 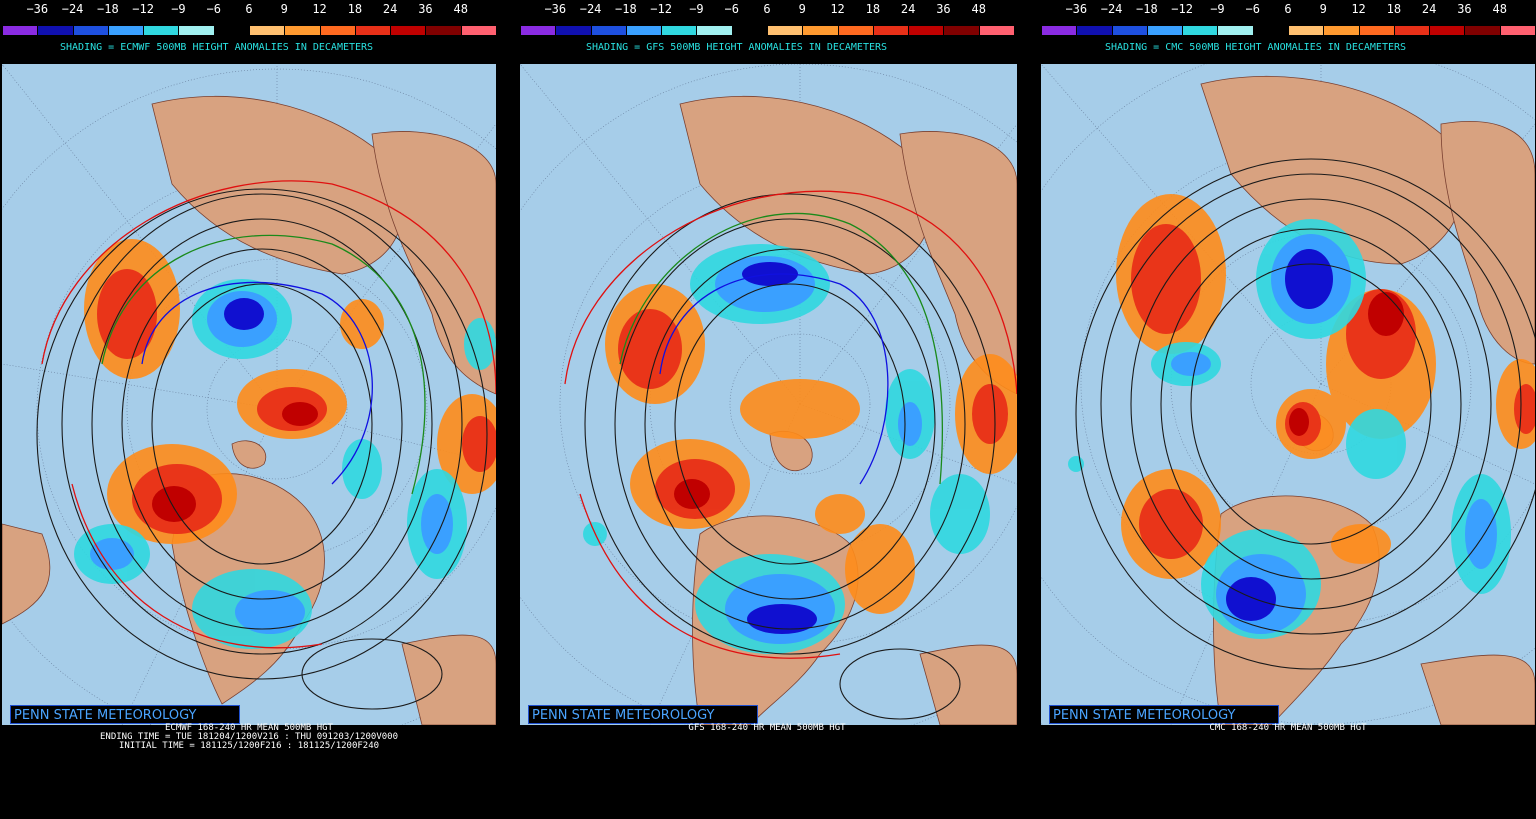 What do you see at coordinates (1288, 728) in the screenshot?
I see `map-caption: CMC 168-240 HR MEAN 500MB HGT` at bounding box center [1288, 728].